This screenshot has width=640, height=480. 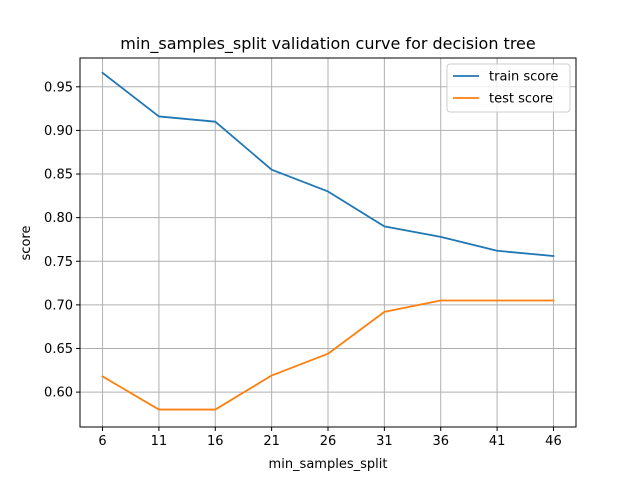 What do you see at coordinates (553, 441) in the screenshot?
I see `x-tick-label: 46` at bounding box center [553, 441].